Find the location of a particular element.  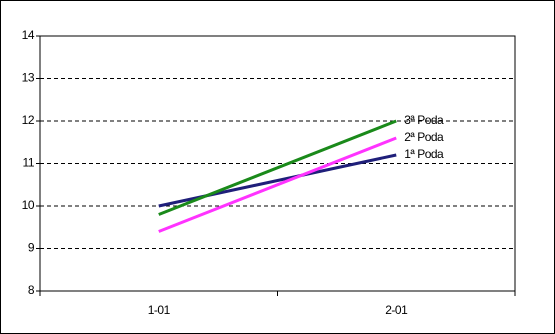

y-tick-label: 9 is located at coordinates (31, 248).